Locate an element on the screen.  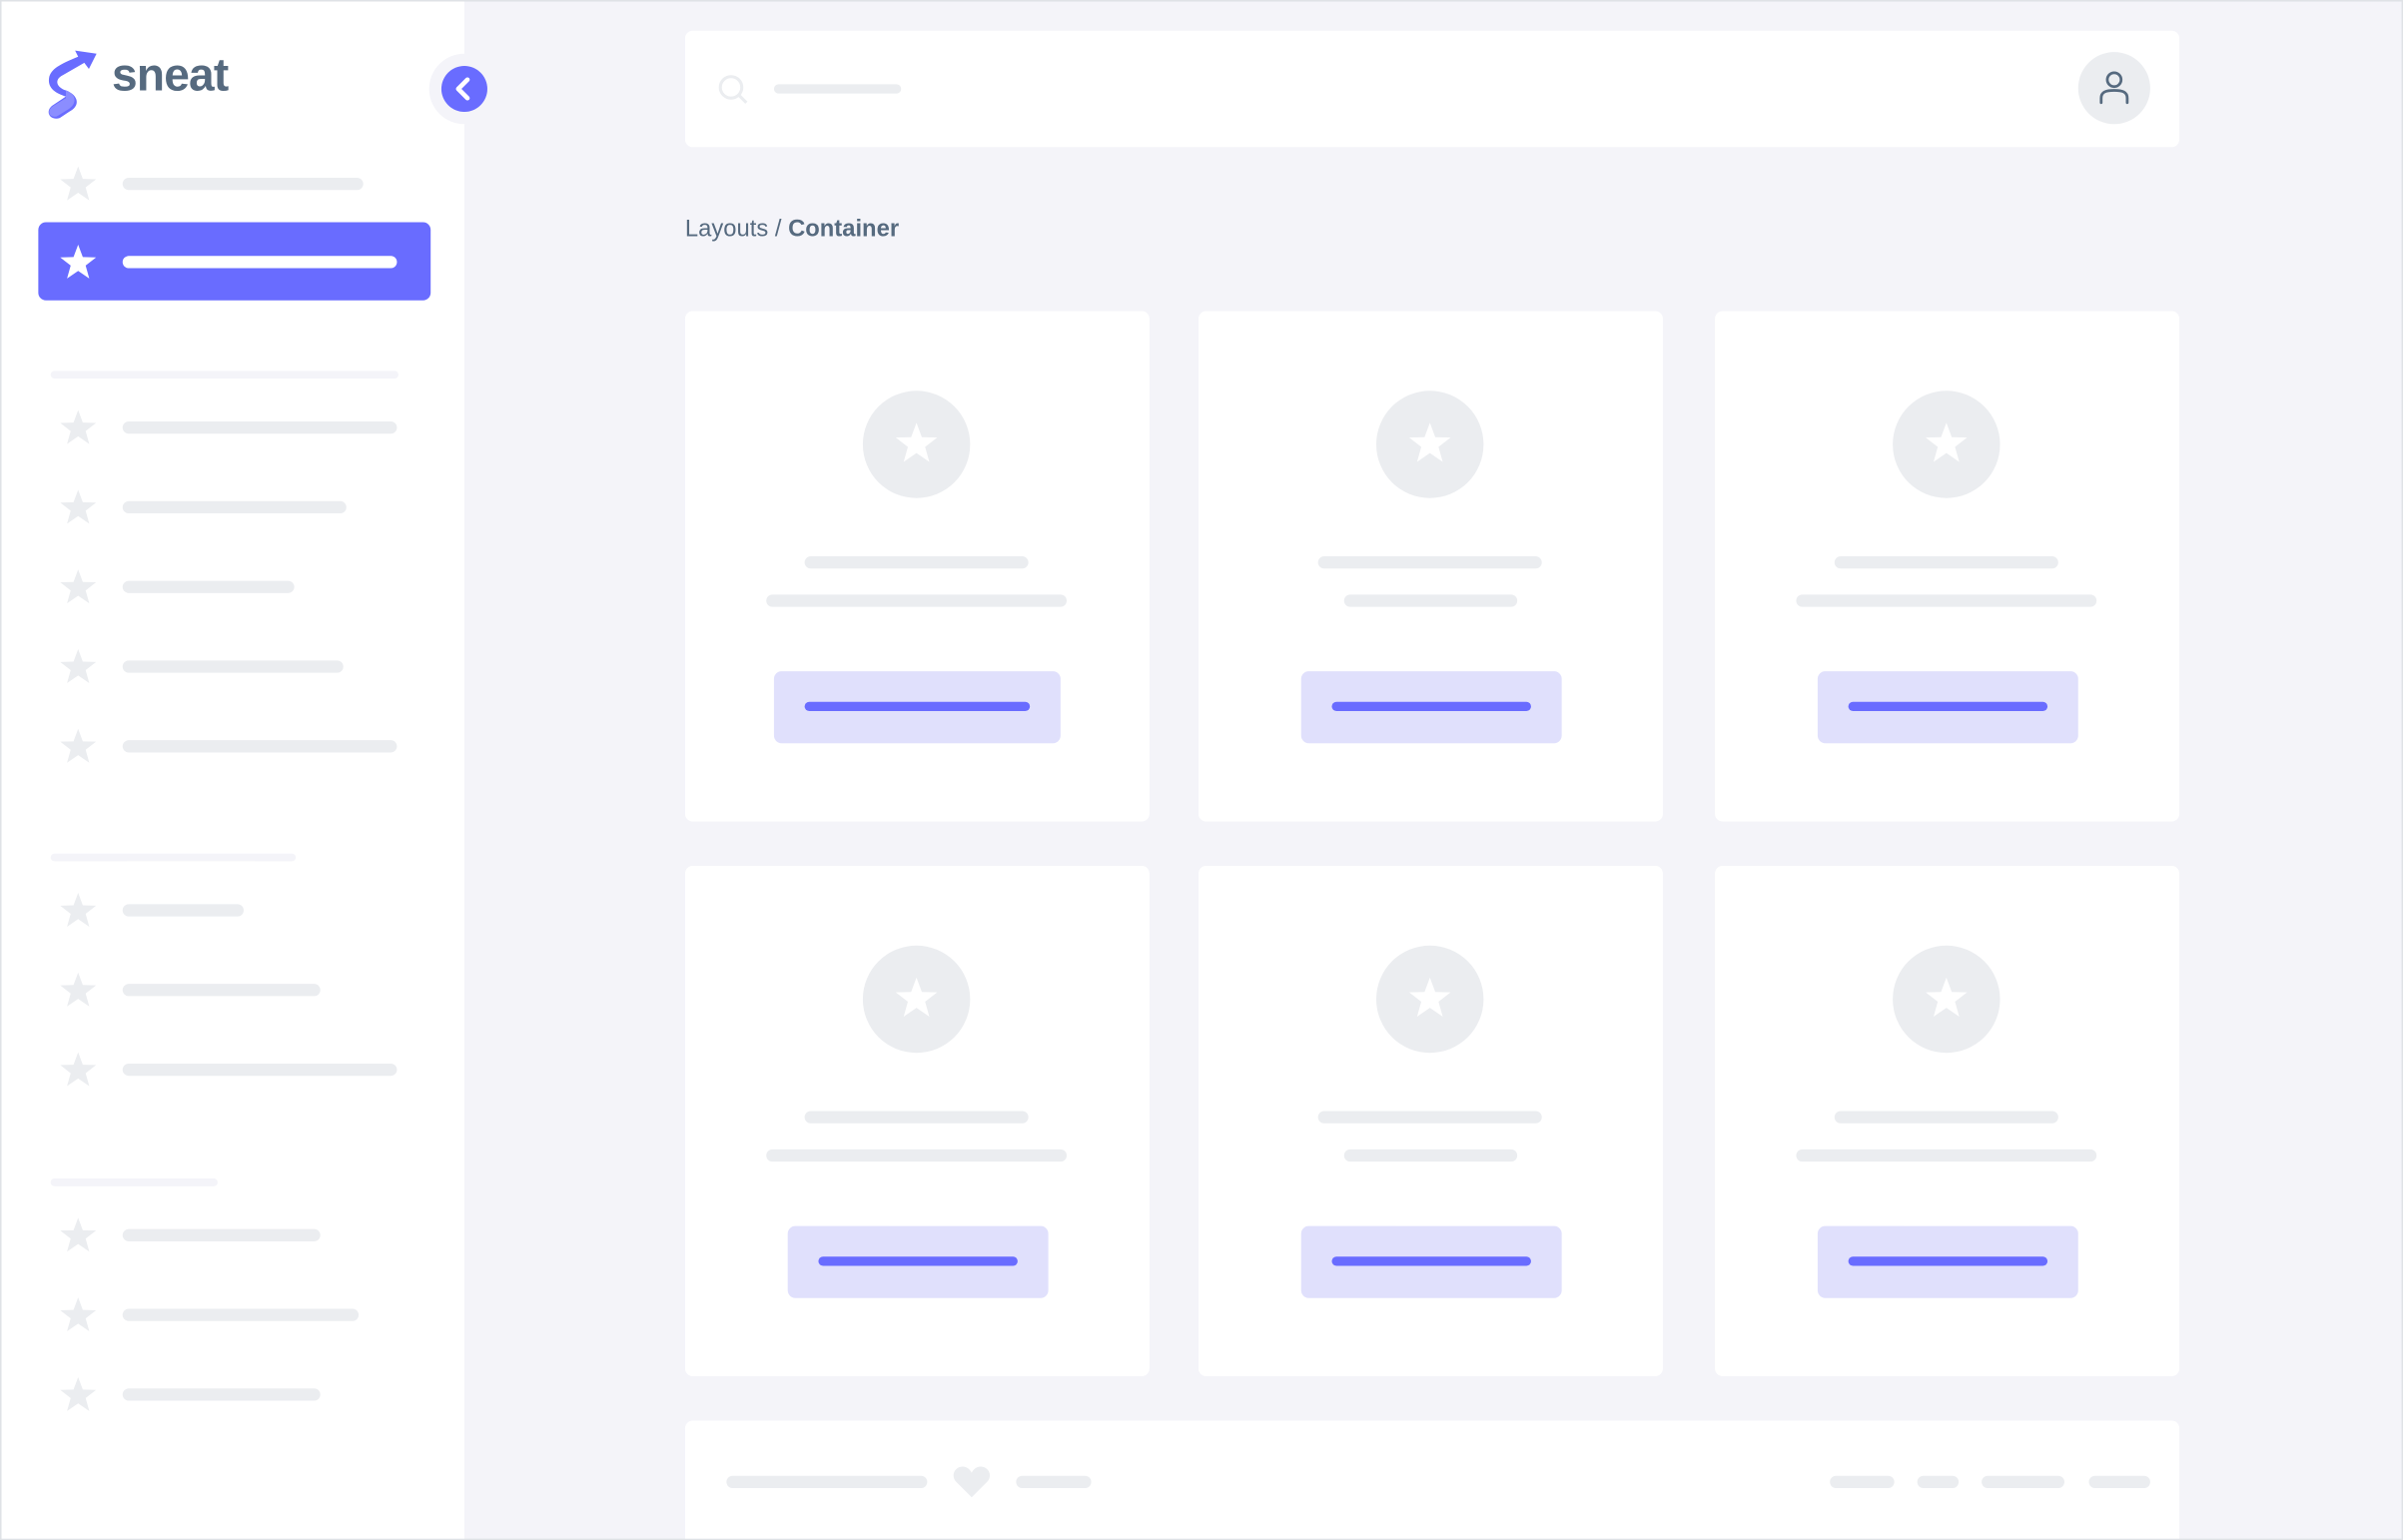
search-input is located at coordinates (837, 89).